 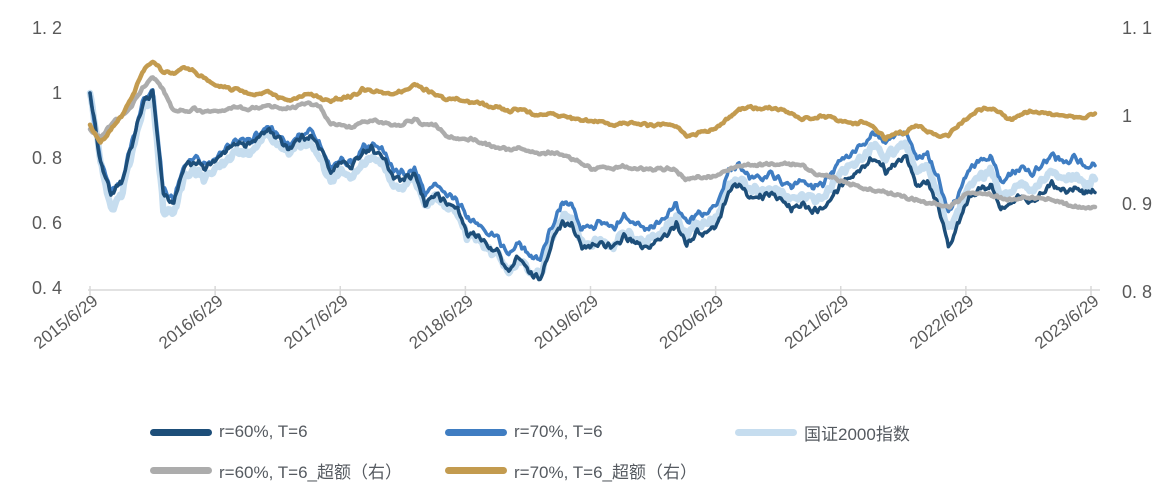 What do you see at coordinates (1137, 204) in the screenshot?
I see `right-axis-label: 0. 9` at bounding box center [1137, 204].